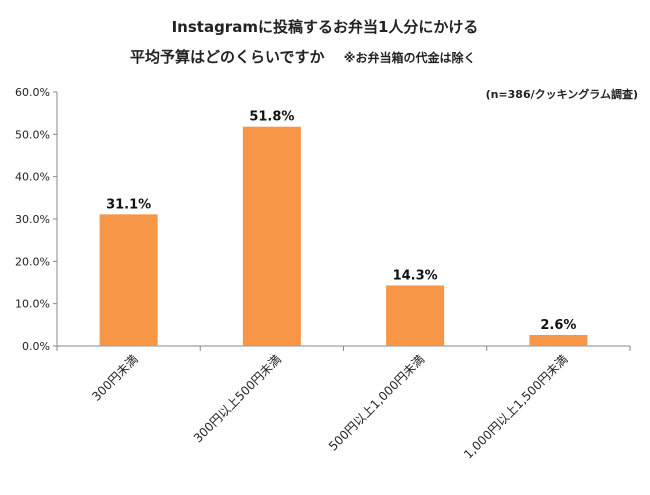 The height and width of the screenshot is (495, 650). I want to click on data-label: 51.8%, so click(271, 117).